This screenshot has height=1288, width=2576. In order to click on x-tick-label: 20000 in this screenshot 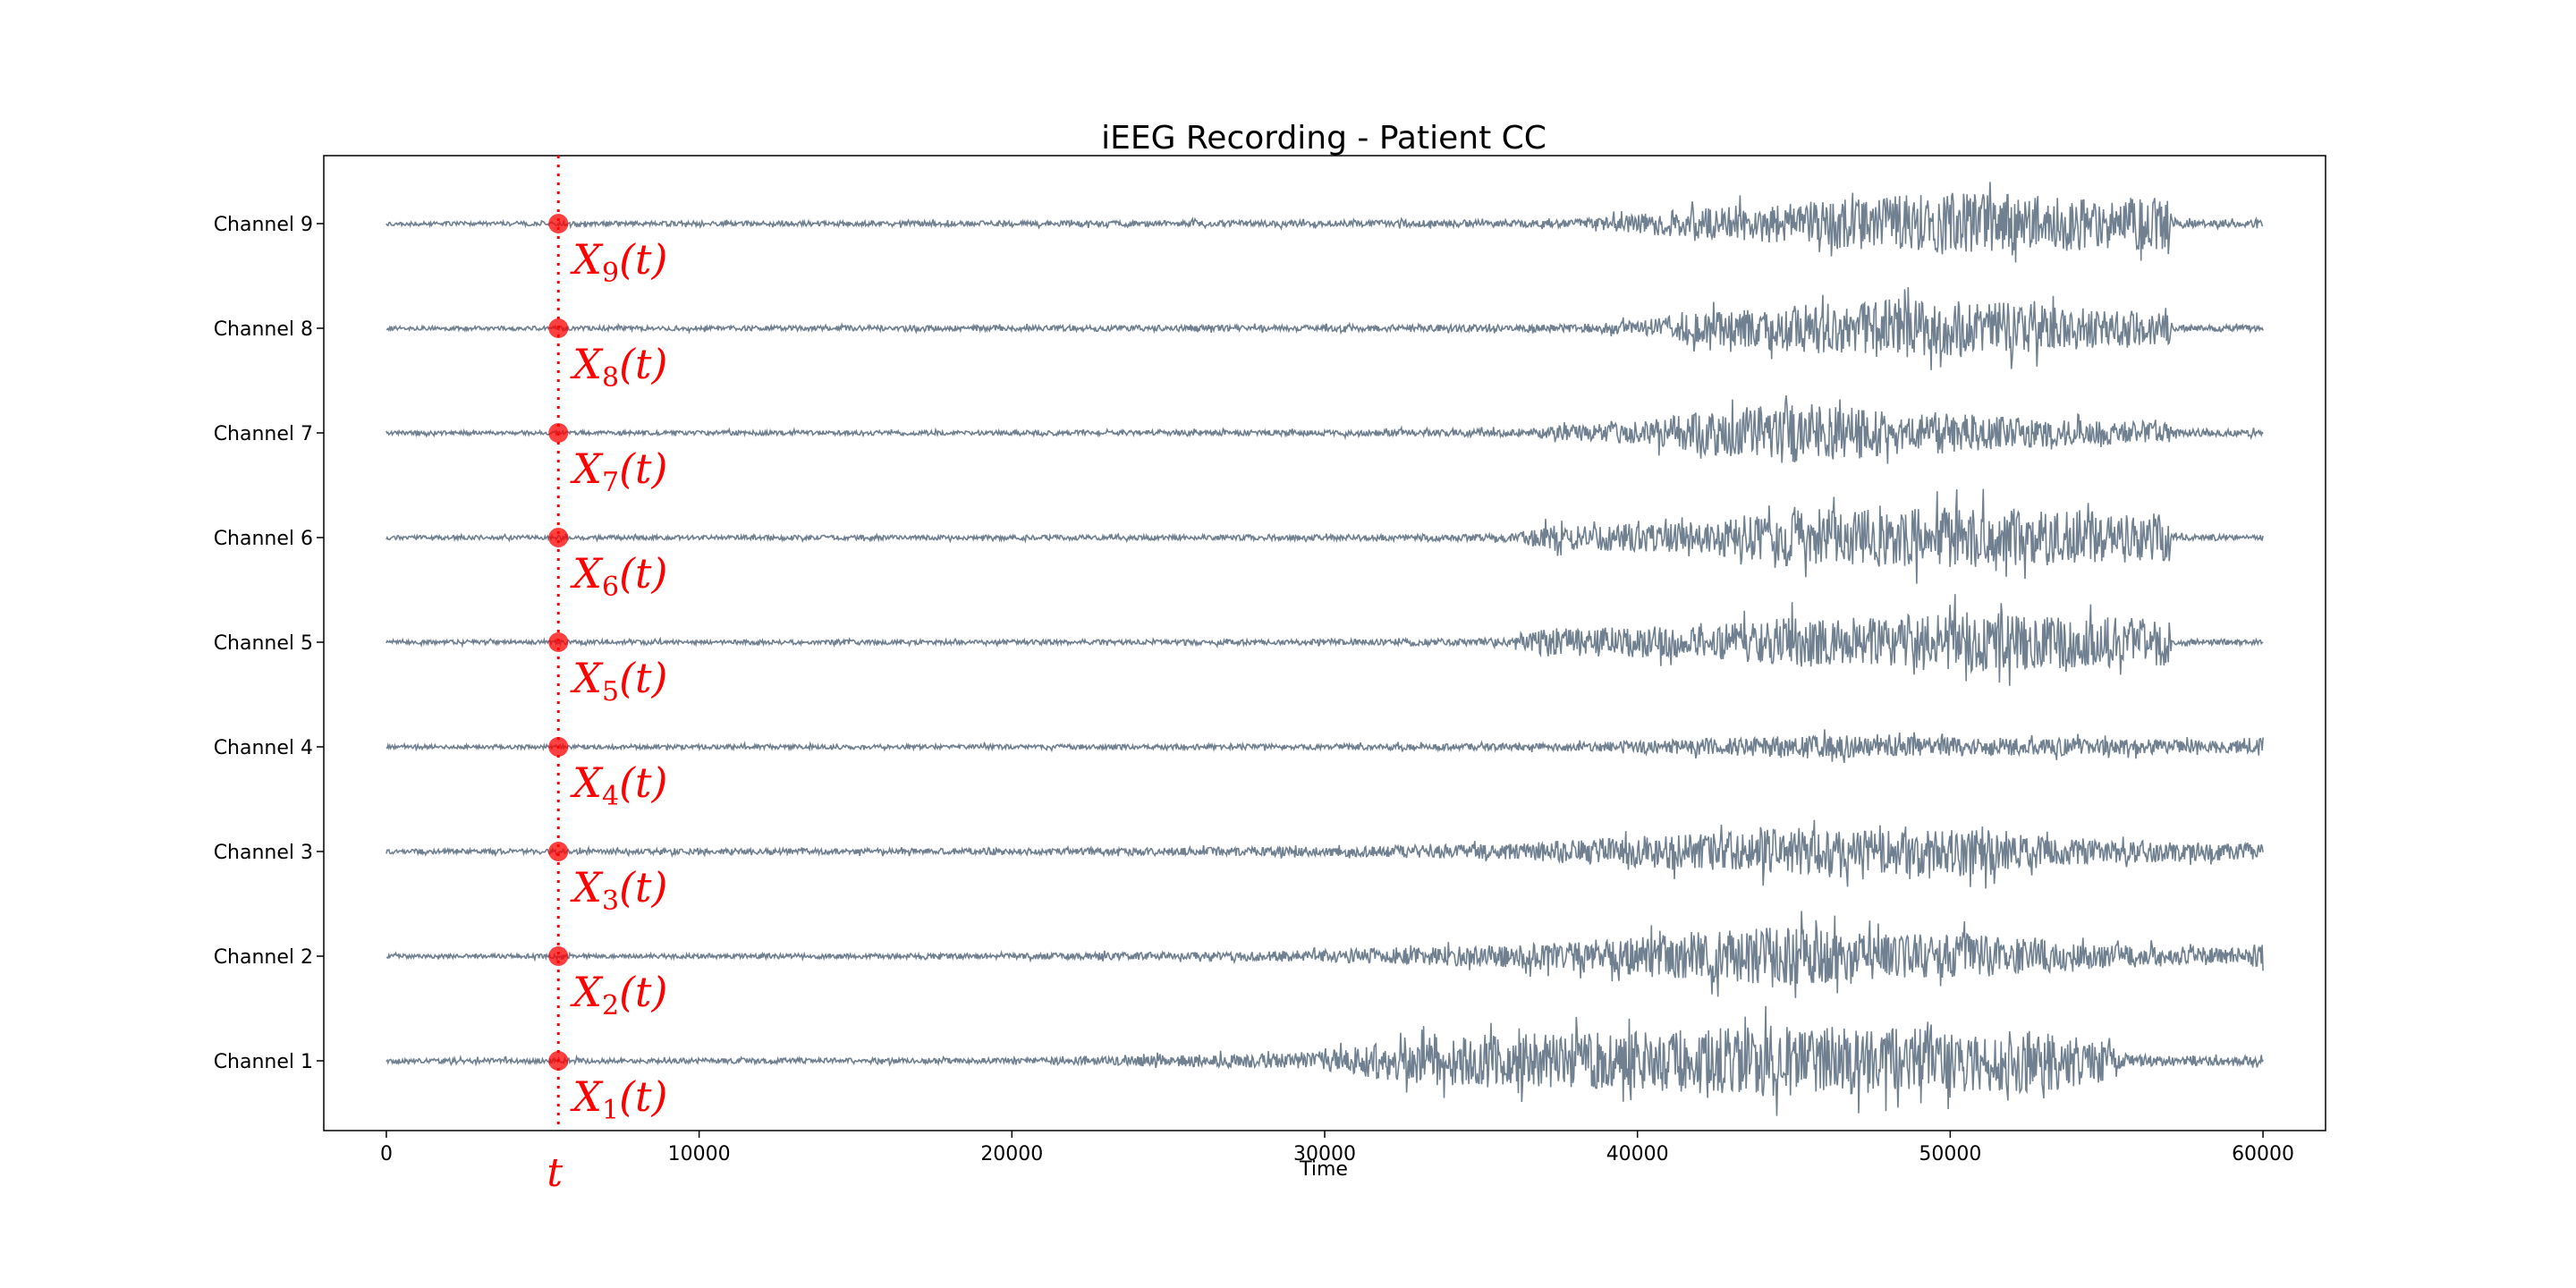, I will do `click(1011, 1154)`.